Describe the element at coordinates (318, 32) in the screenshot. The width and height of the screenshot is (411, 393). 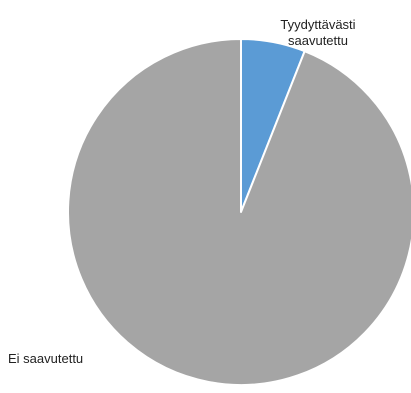
I see `slice-label-tyydyttavasti-saavutettu: Tyydyttävästi saavutettu` at that location.